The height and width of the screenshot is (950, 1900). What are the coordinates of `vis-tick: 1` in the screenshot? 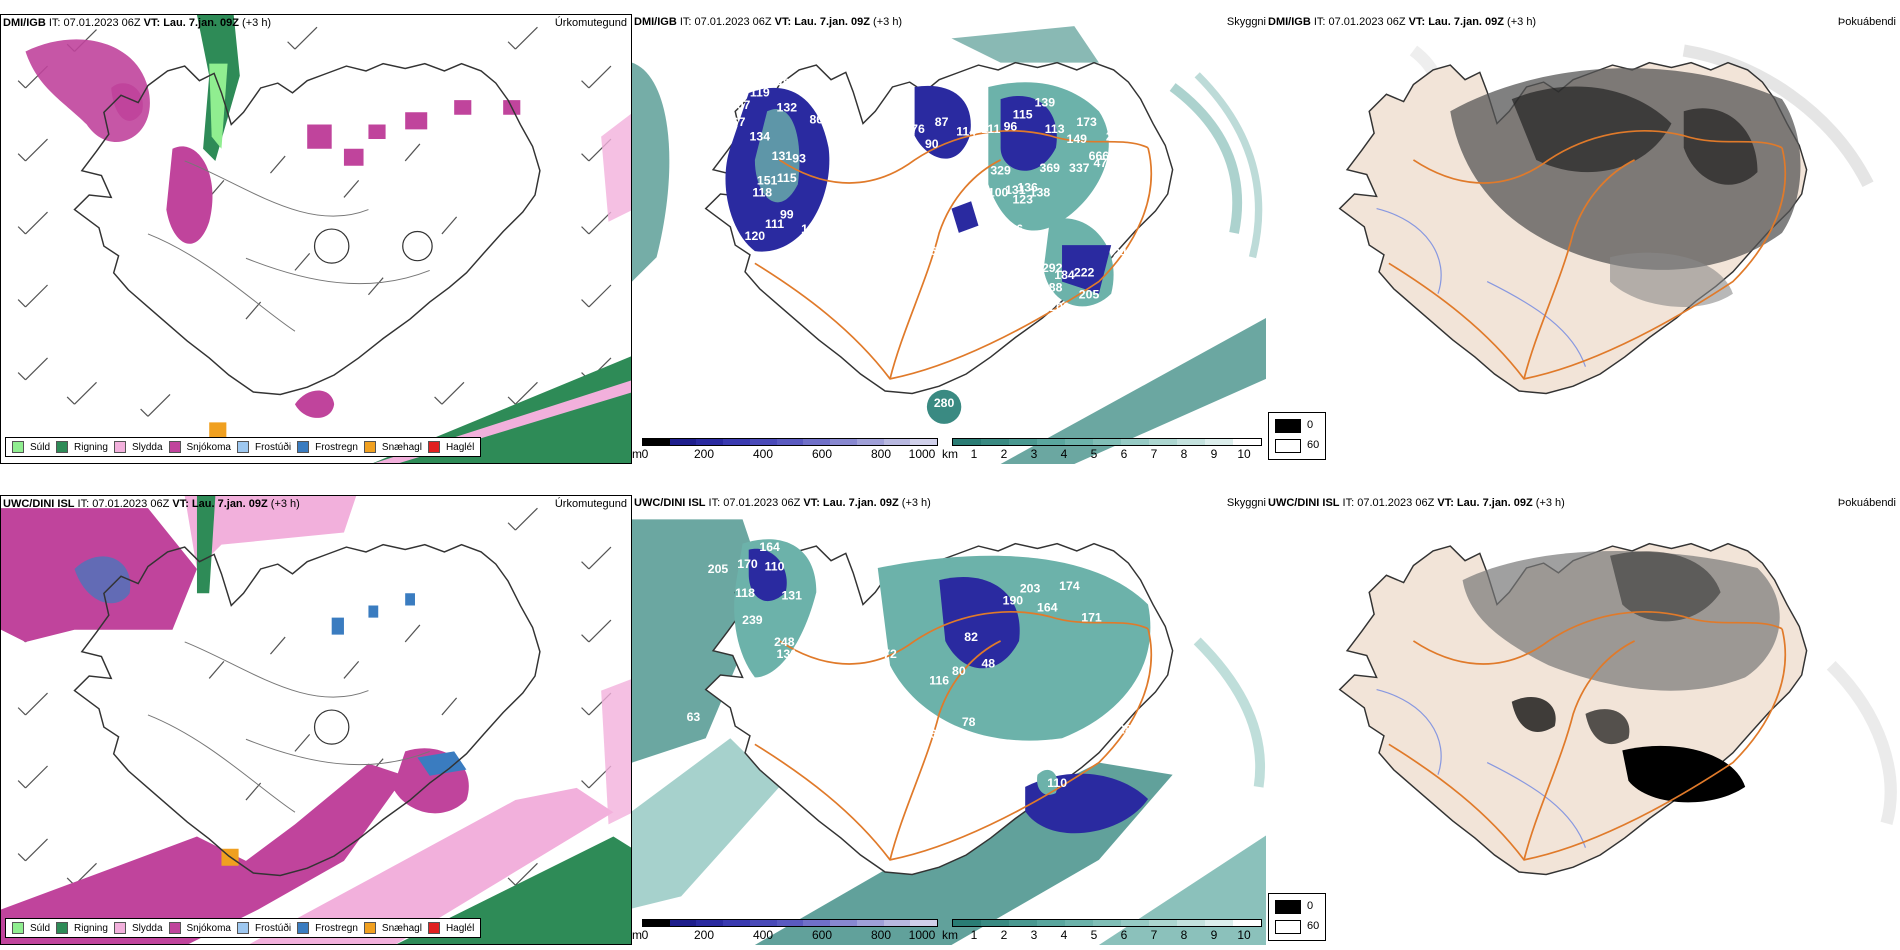 It's located at (974, 454).